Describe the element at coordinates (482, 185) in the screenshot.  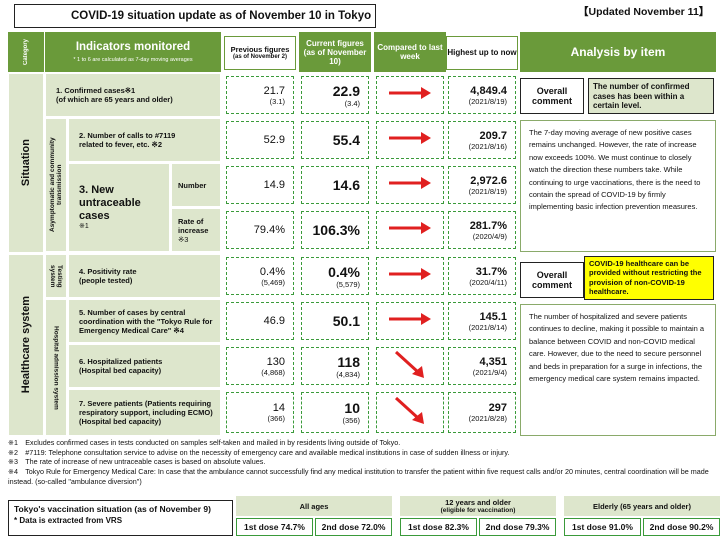
I see `highest-value-3: 2,972.6 (2021/8/19)` at that location.